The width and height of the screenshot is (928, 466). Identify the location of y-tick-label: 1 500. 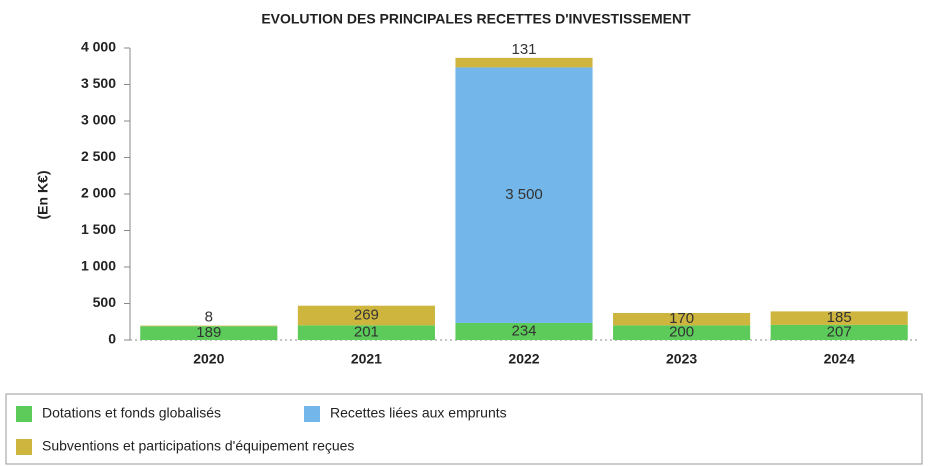
(98, 229).